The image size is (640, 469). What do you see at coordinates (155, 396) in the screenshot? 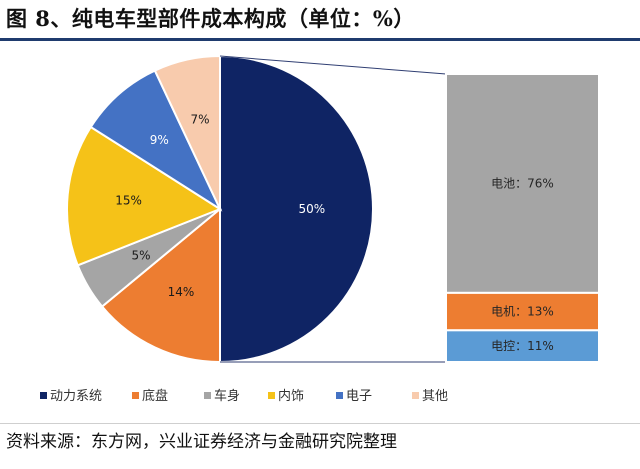
I see `legend-label: 底盘` at bounding box center [155, 396].